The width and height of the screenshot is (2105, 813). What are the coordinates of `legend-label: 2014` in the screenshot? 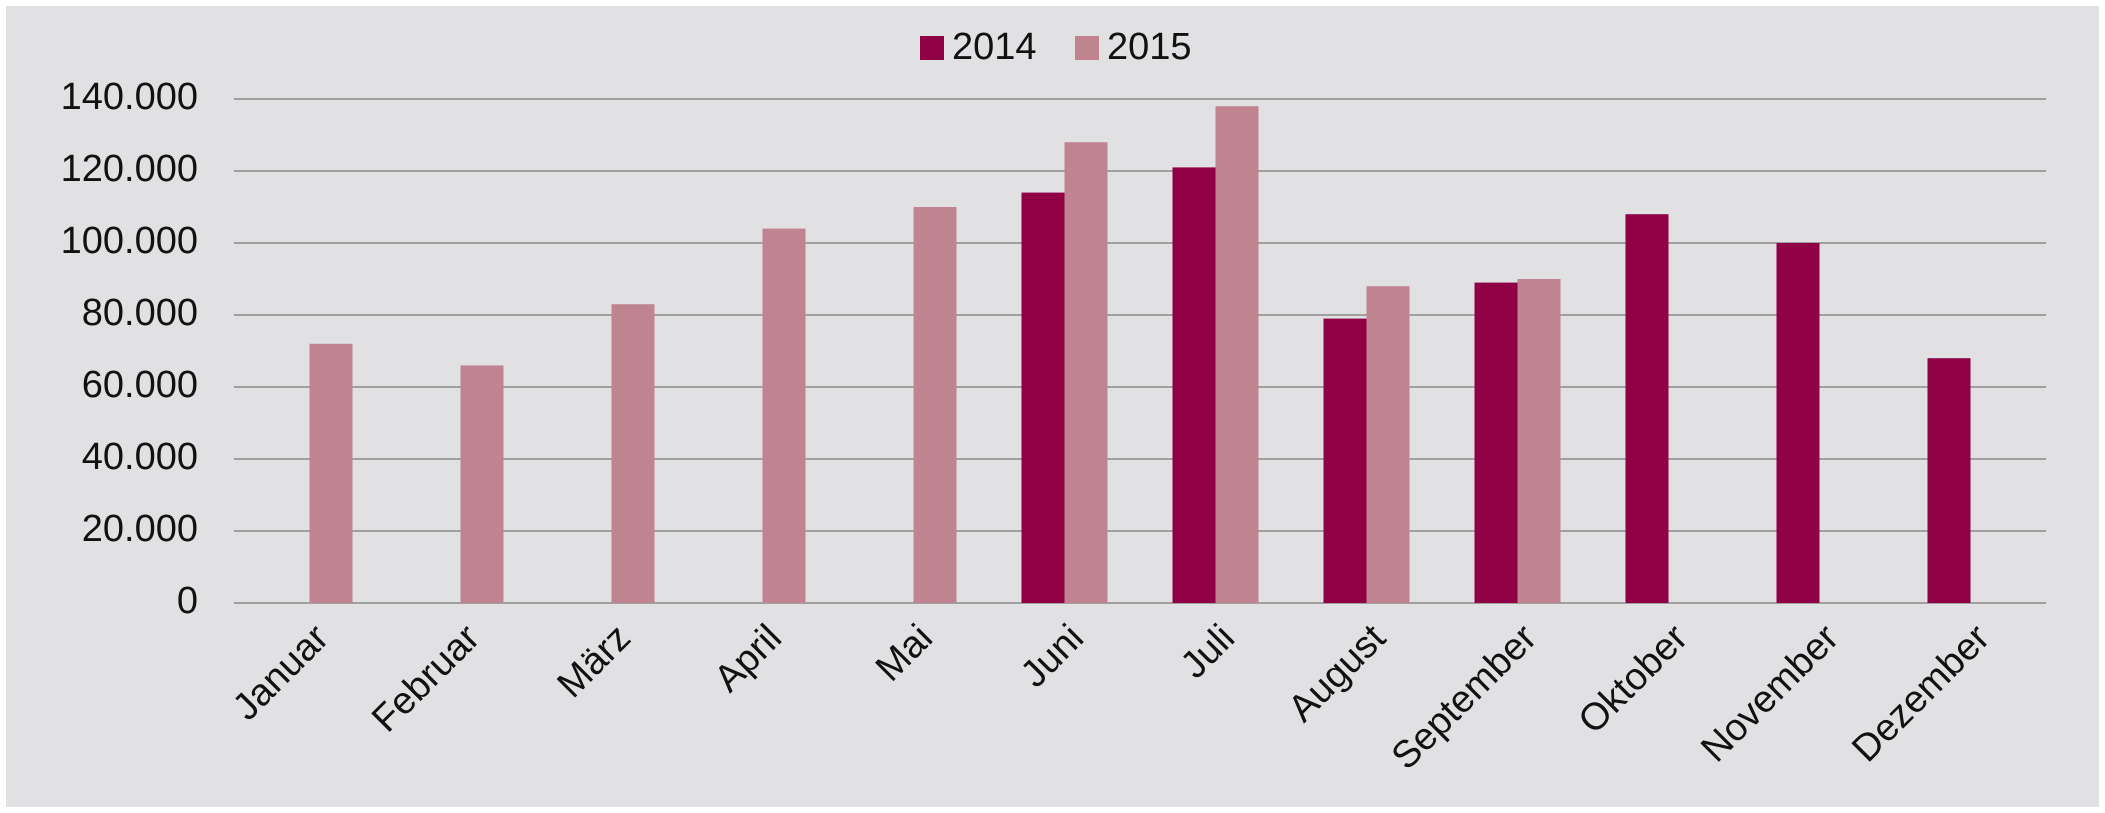 It's located at (994, 47).